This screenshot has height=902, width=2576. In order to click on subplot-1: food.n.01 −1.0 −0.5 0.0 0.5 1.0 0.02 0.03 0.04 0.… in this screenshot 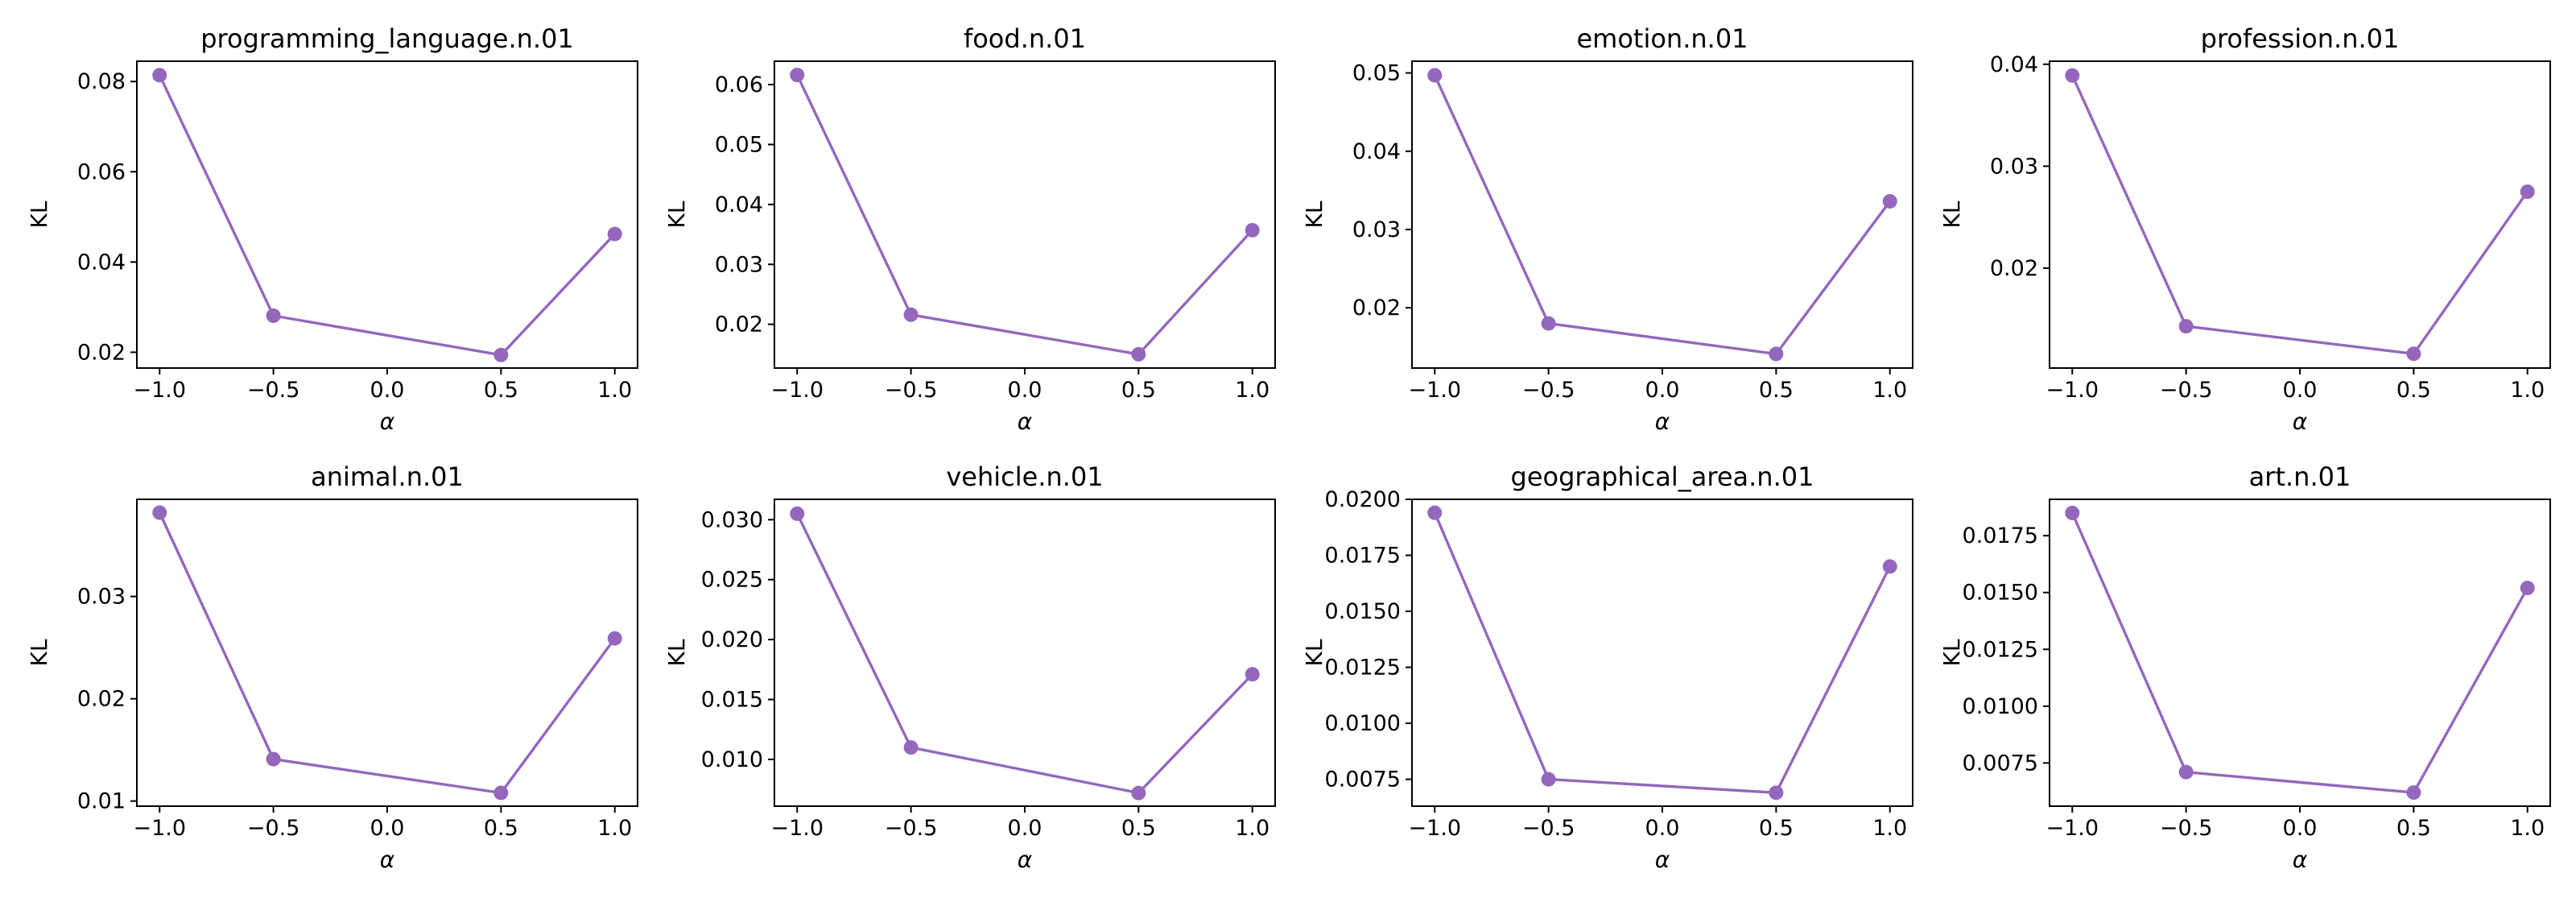, I will do `click(969, 229)`.